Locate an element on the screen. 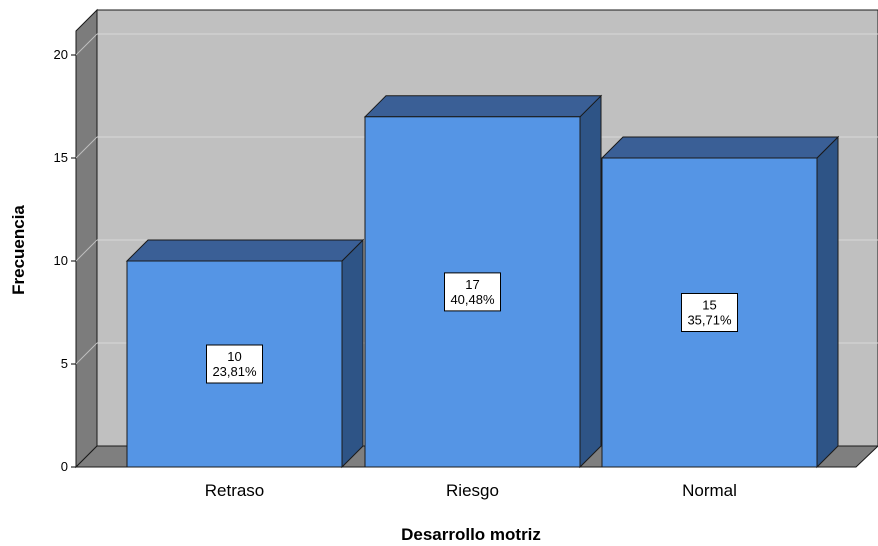 Image resolution: width=878 pixels, height=546 pixels. data-label-count: 10 is located at coordinates (234, 356).